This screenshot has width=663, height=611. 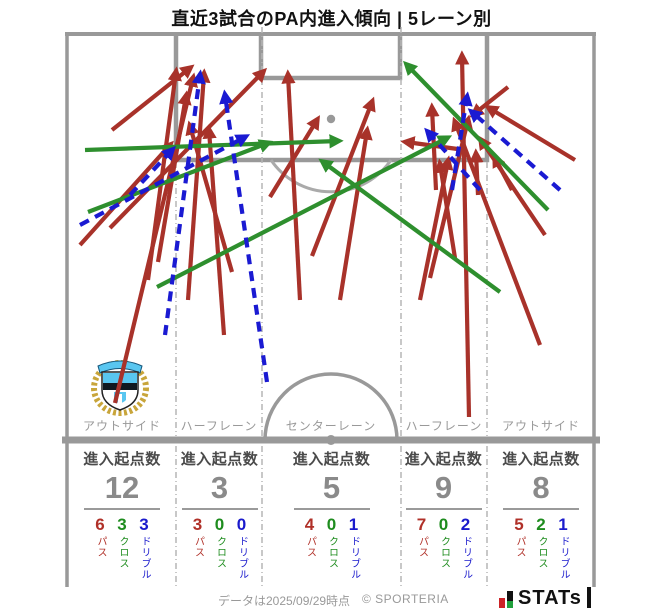 I want to click on stat-col-3: 進入起点数 5 4 パス 0 クロス 1 ドリブル, so click(x=331, y=514).